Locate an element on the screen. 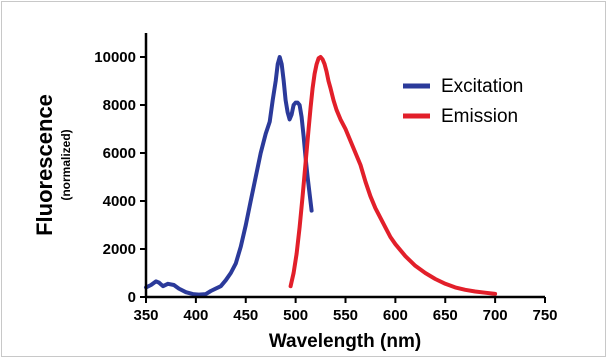  x-axis-title: Wavelength (nm) is located at coordinates (345, 341).